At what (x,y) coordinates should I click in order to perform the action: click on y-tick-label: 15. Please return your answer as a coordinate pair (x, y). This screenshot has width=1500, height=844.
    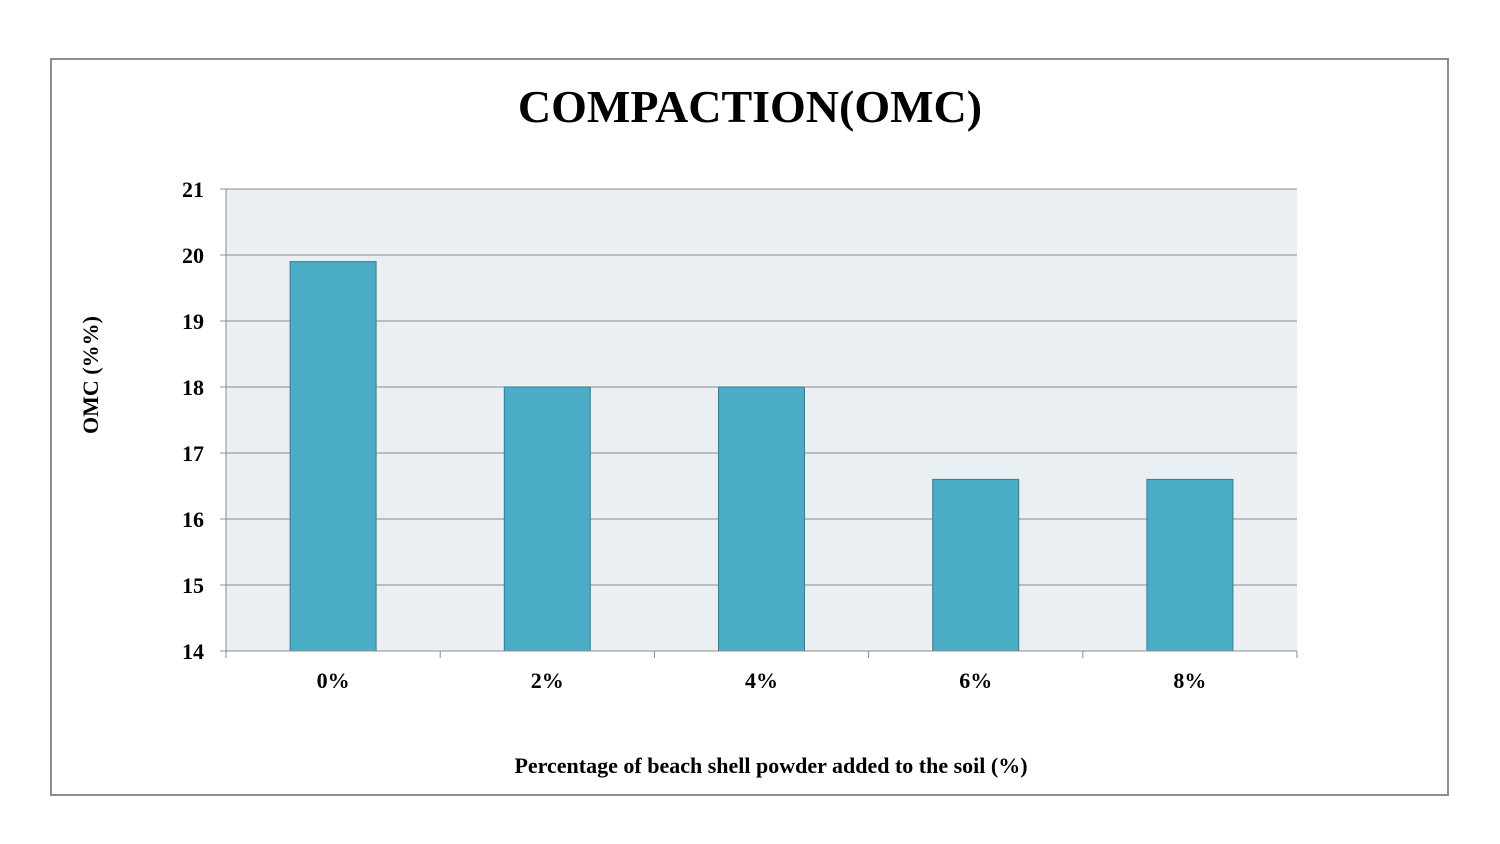
    Looking at the image, I should click on (193, 585).